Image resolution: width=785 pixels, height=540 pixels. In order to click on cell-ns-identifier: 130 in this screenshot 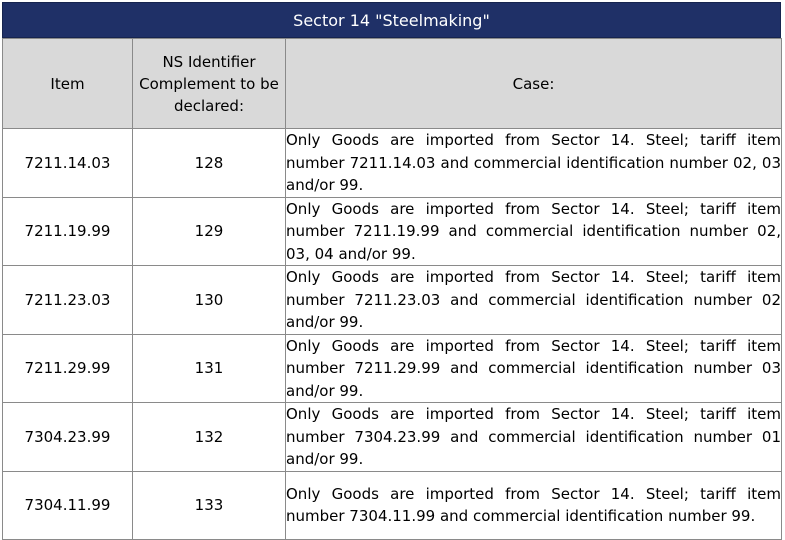, I will do `click(209, 300)`.